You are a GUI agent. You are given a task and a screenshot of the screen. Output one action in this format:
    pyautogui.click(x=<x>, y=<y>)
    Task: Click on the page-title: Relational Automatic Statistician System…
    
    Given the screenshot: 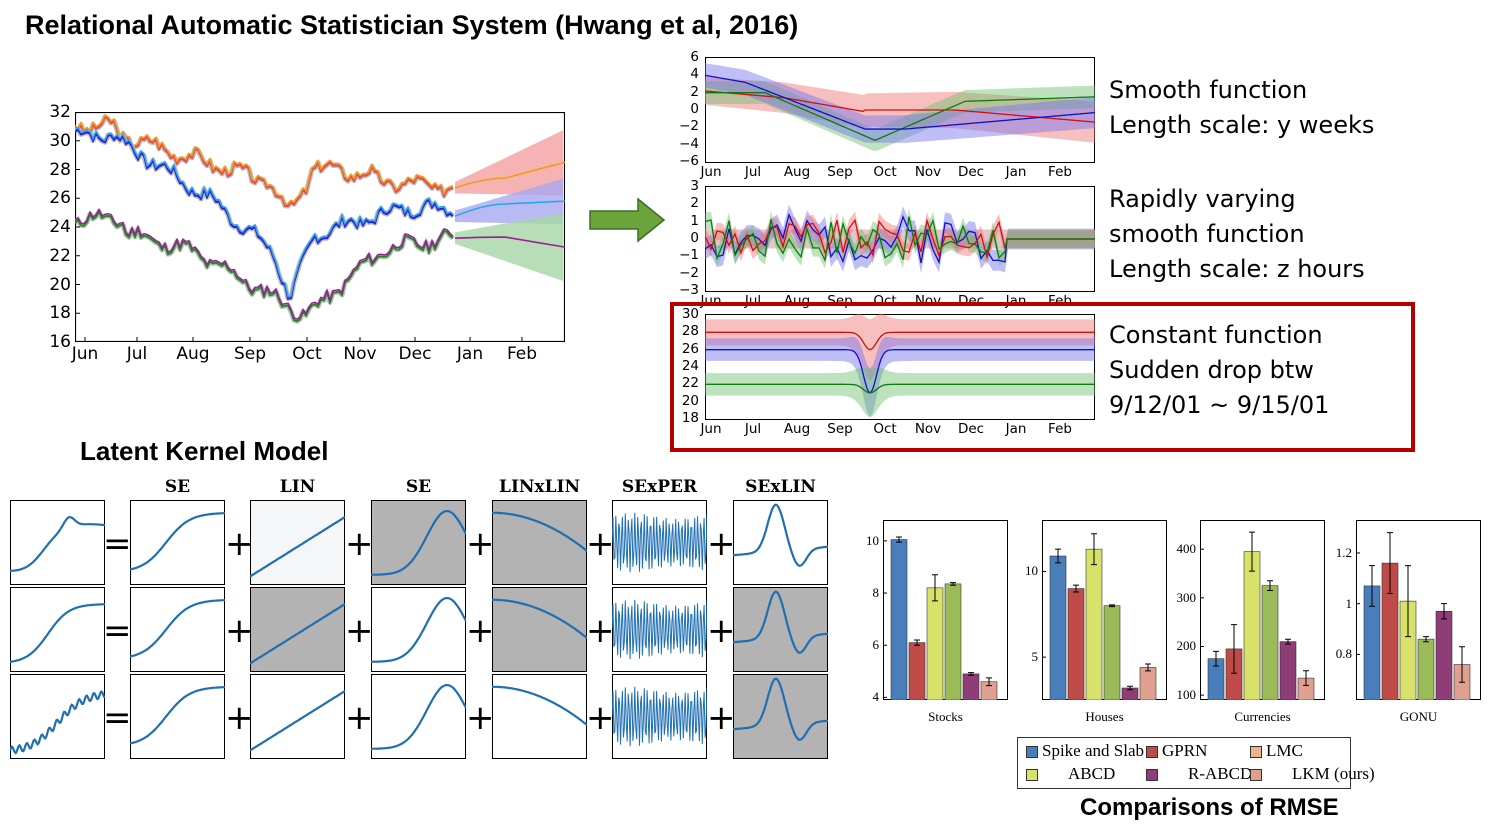 What is the action you would take?
    pyautogui.click(x=412, y=25)
    